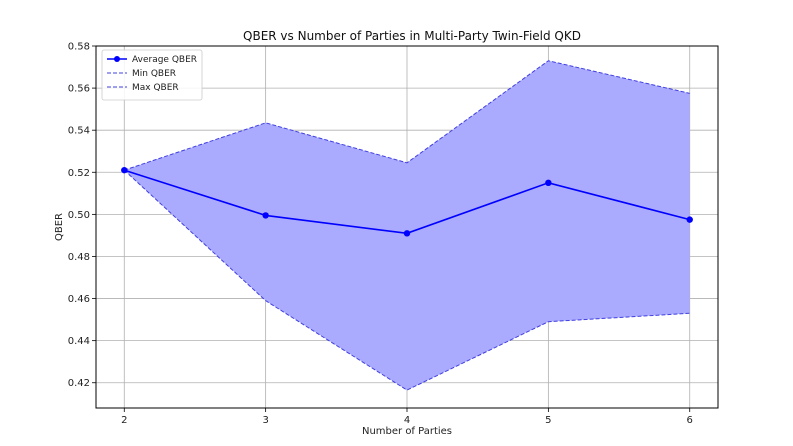 Image resolution: width=793 pixels, height=446 pixels. I want to click on x-tick-label: 4, so click(407, 420).